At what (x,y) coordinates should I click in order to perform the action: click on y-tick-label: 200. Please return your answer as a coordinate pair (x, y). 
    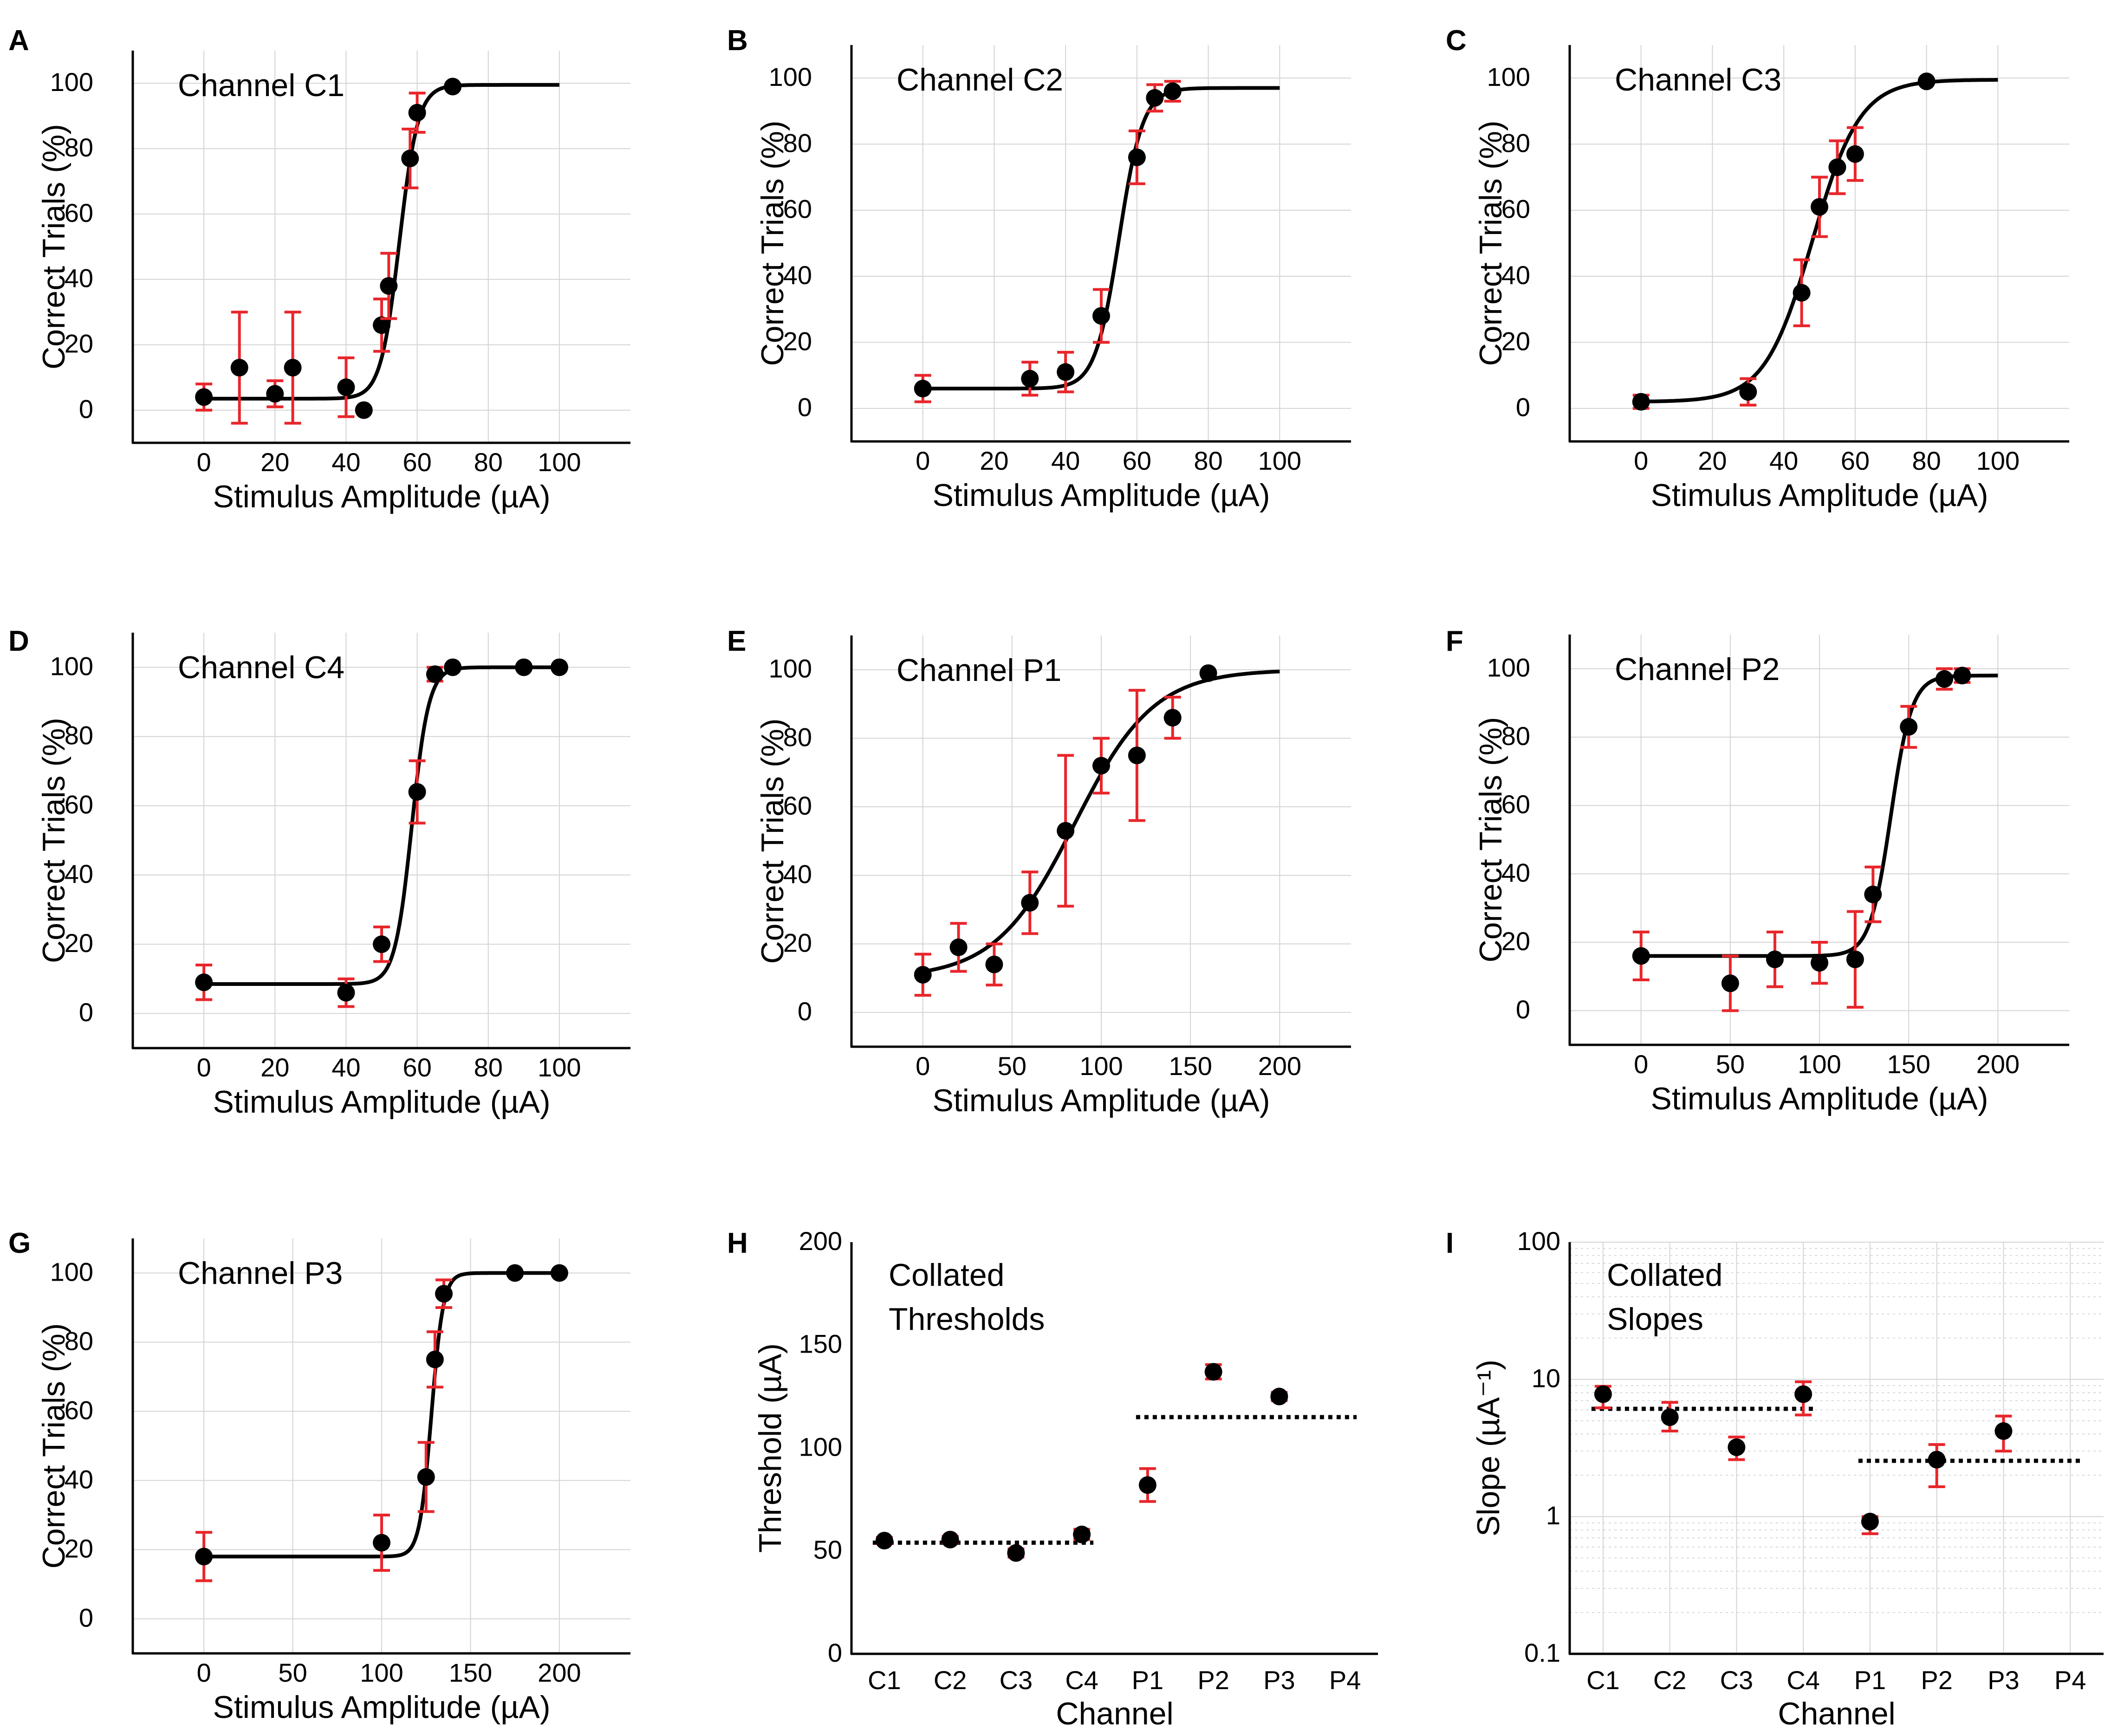
    Looking at the image, I should click on (821, 1241).